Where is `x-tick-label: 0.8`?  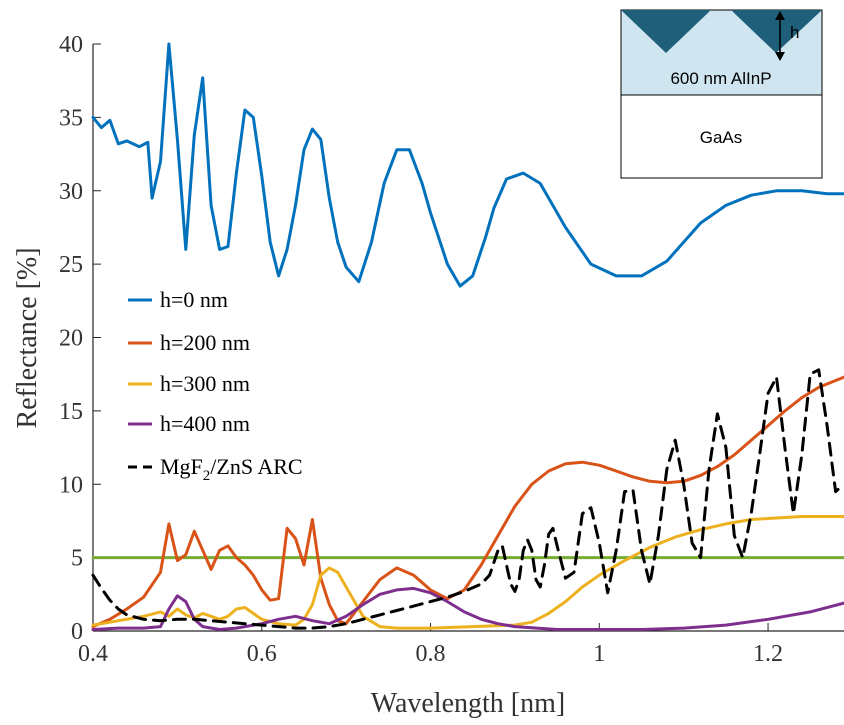 x-tick-label: 0.8 is located at coordinates (431, 654).